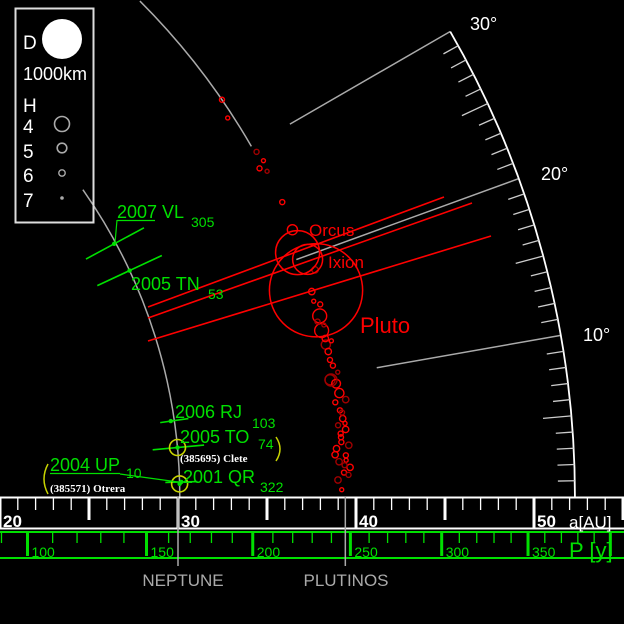 This screenshot has width=624, height=624. I want to click on plutino-marker-pluto, so click(316, 290).